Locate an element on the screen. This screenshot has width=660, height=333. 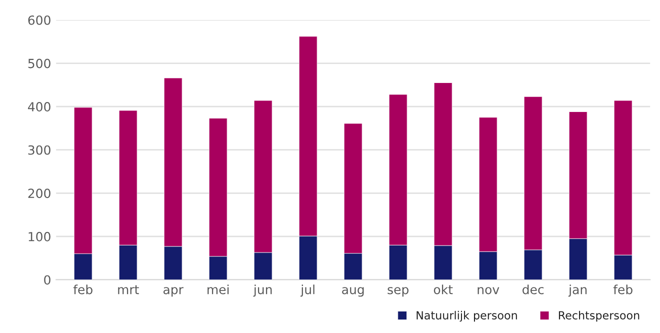
x-tick-label: nov is located at coordinates (489, 290).